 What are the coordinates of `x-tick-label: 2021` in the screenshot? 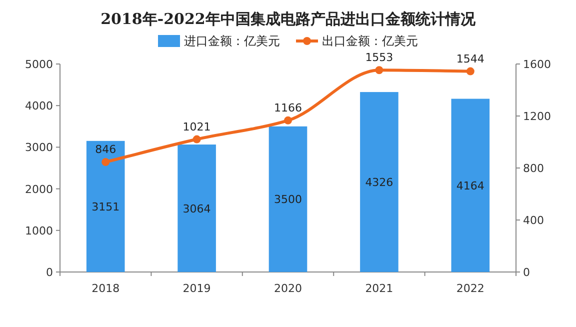 It's located at (379, 288).